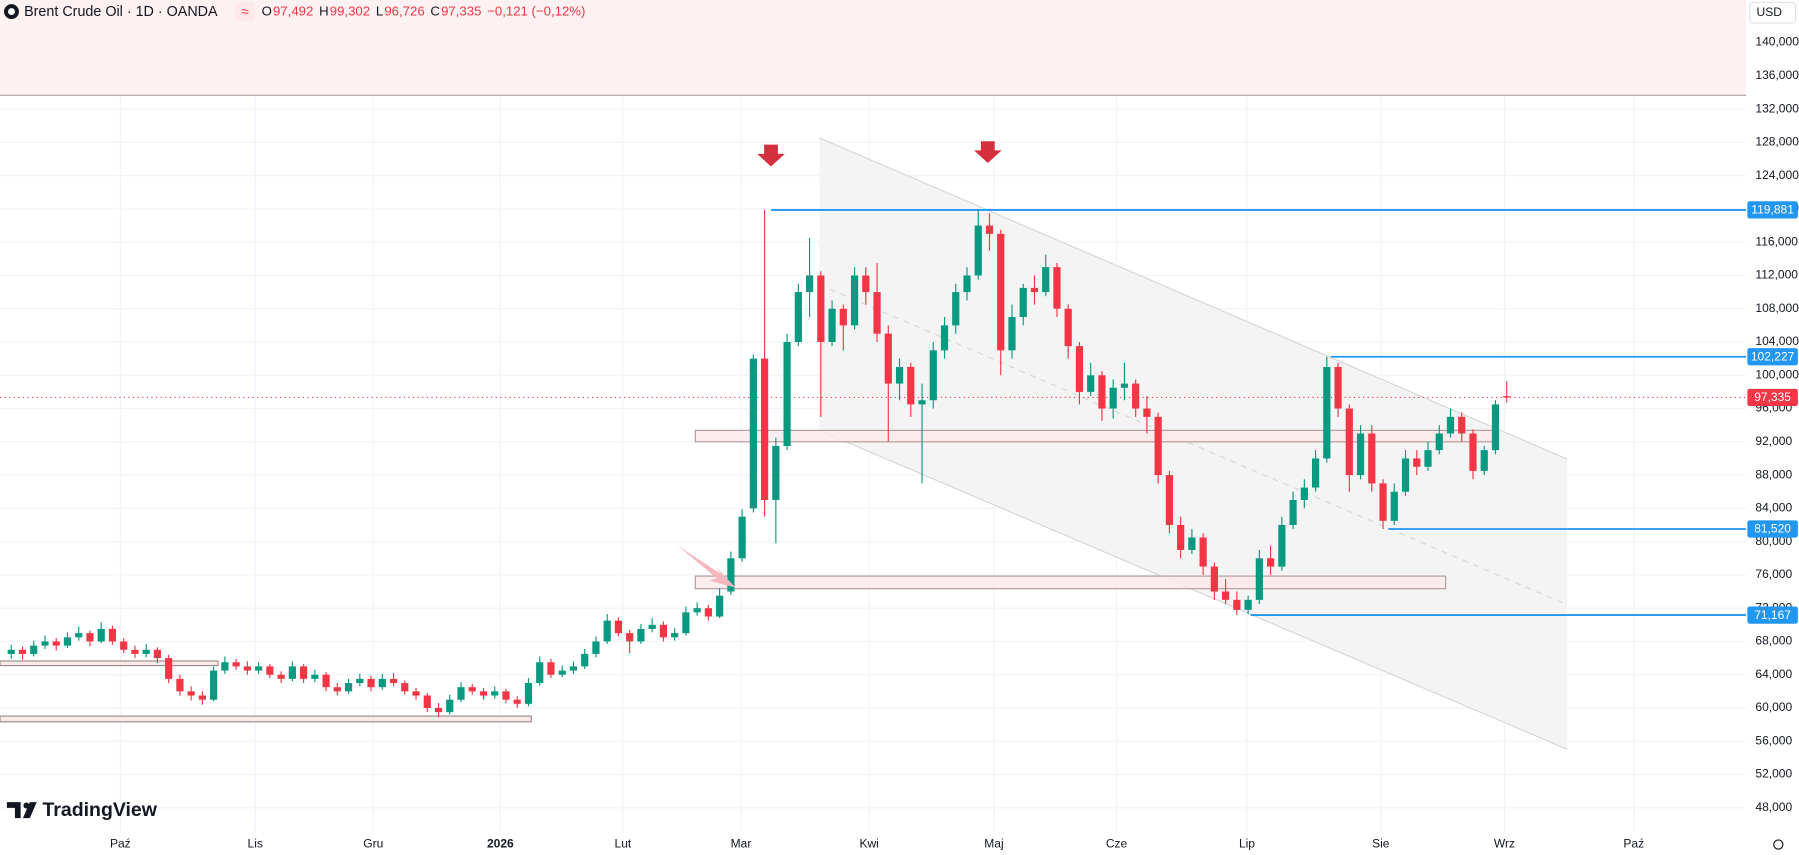  Describe the element at coordinates (873, 48) in the screenshot. I see `alert-zone` at that location.